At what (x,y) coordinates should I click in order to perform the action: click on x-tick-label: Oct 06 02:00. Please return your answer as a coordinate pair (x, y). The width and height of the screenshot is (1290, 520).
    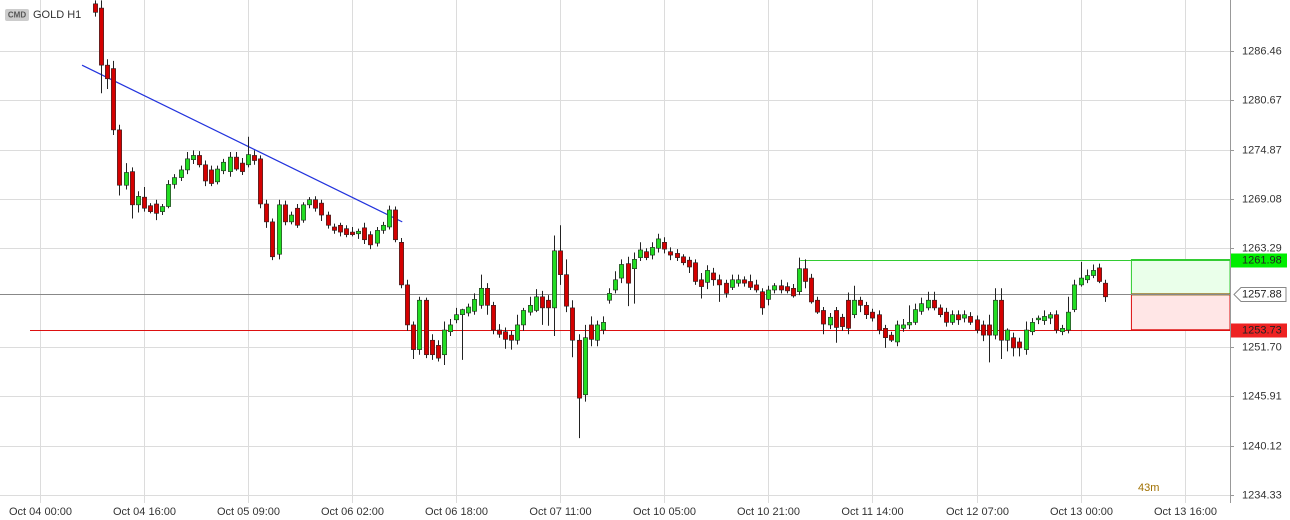
    Looking at the image, I should click on (352, 512).